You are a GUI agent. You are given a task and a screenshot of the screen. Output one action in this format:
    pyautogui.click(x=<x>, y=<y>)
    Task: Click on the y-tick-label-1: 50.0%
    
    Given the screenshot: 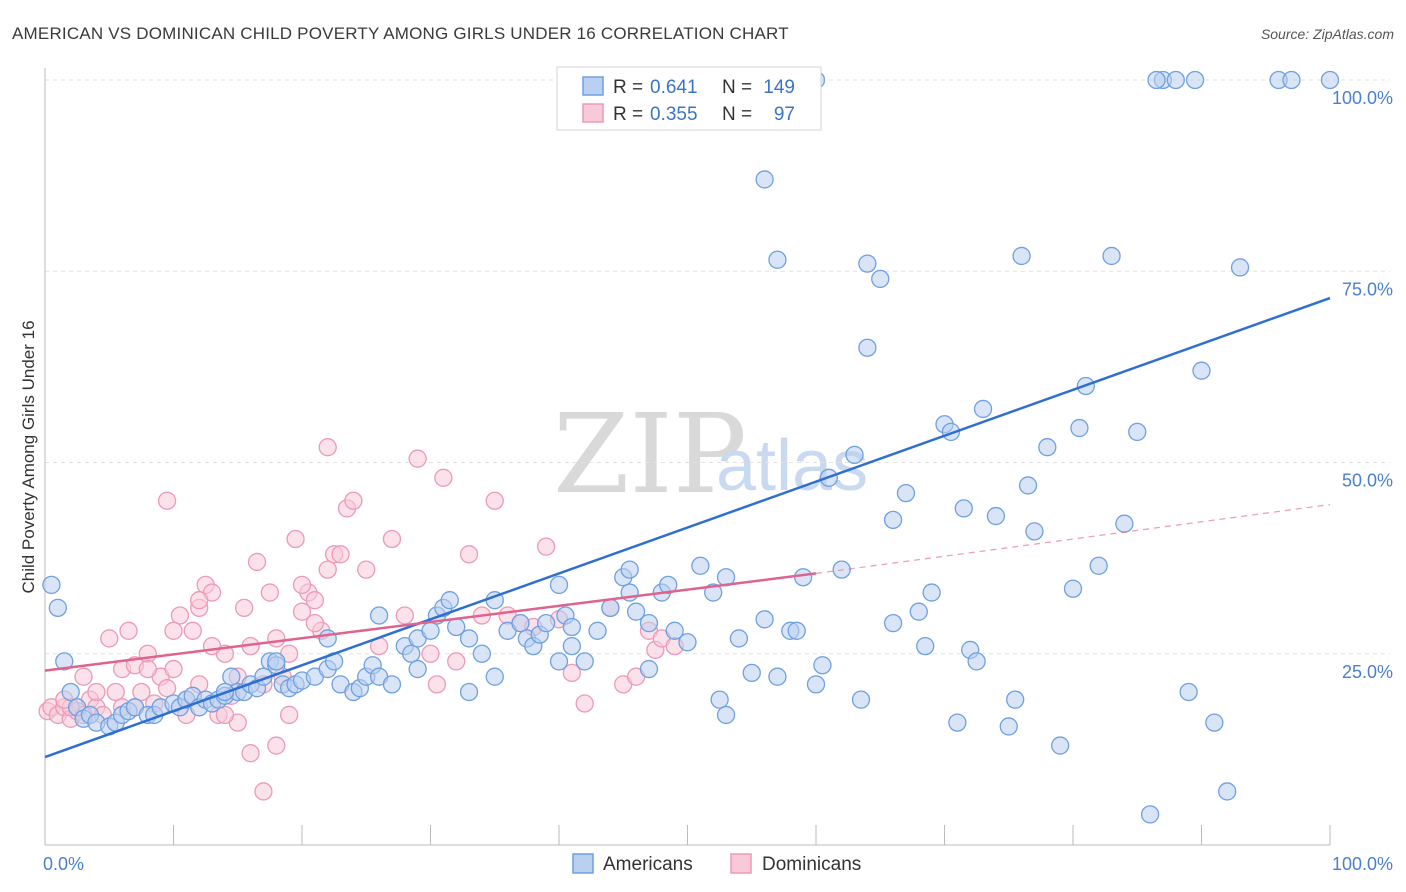 What is the action you would take?
    pyautogui.click(x=1367, y=481)
    